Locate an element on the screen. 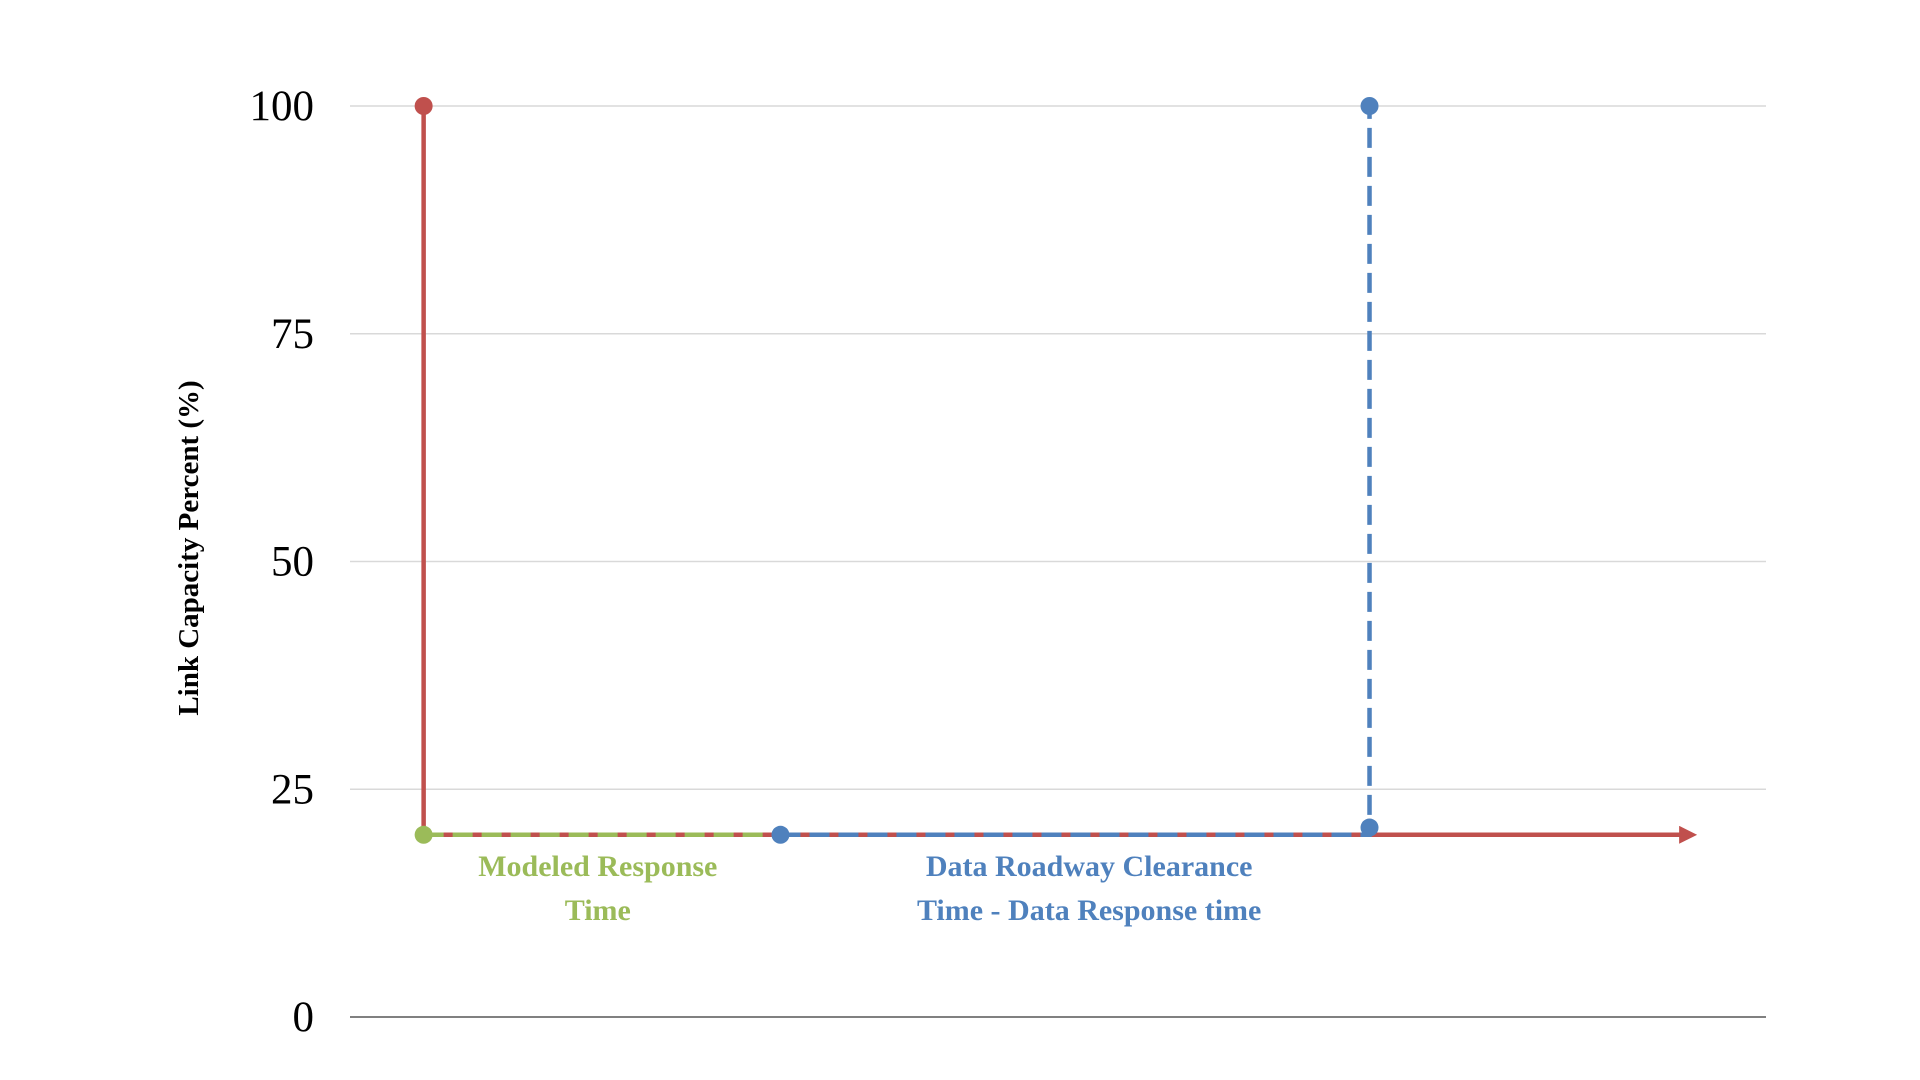  annotation-1-line-0: Data Roadway Clearance is located at coordinates (1089, 866).